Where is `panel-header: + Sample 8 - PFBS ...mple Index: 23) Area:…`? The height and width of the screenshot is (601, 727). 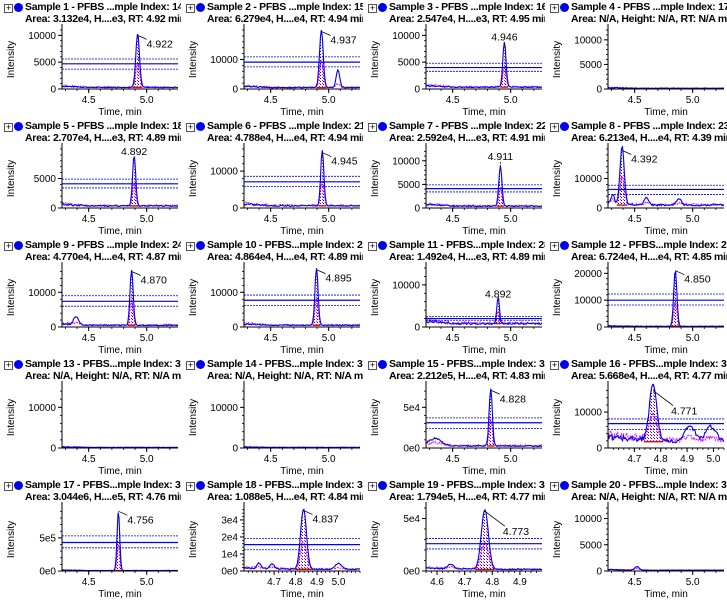
panel-header: + Sample 8 - PFBS ...mple Index: 23) Area:… is located at coordinates (636, 133).